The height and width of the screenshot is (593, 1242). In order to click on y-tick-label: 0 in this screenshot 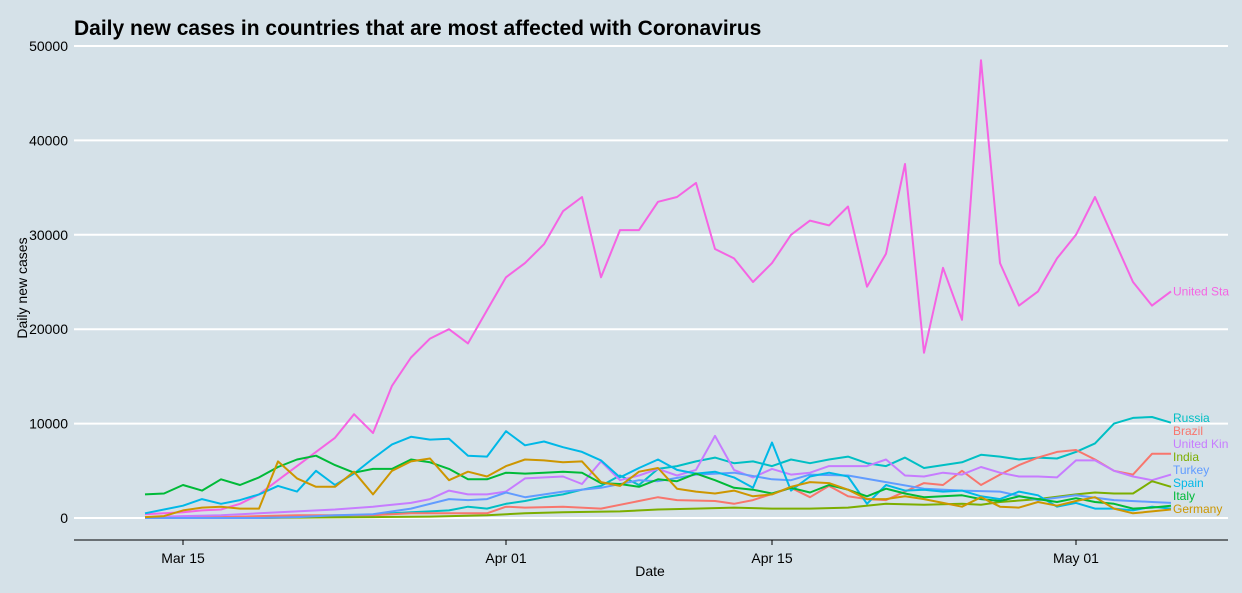, I will do `click(64, 518)`.